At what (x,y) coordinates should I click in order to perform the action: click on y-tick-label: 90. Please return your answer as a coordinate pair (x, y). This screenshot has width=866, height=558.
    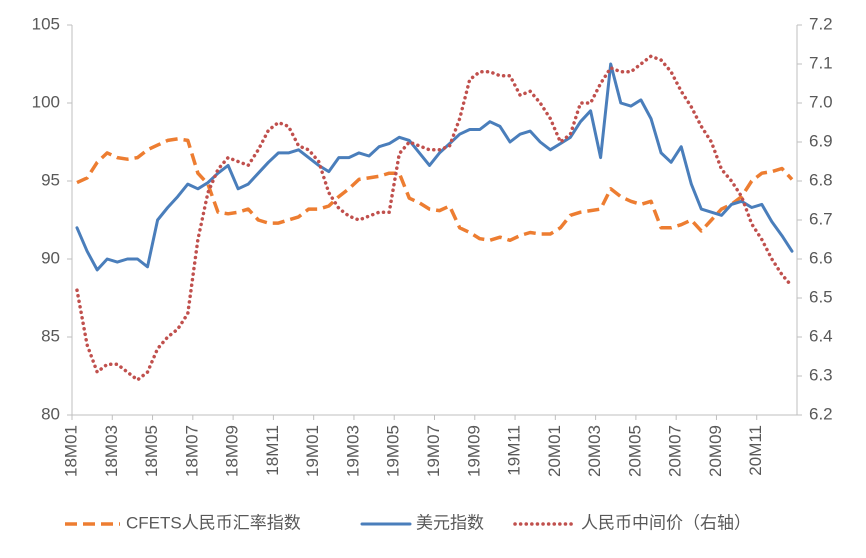
    Looking at the image, I should click on (50, 257).